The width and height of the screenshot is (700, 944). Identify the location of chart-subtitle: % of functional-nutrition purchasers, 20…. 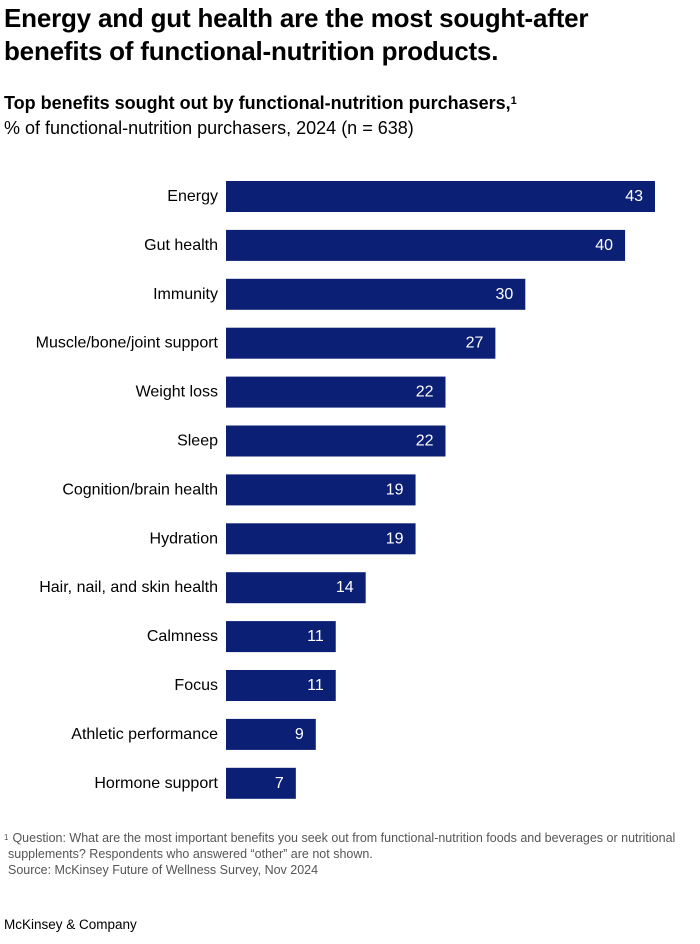
(209, 128).